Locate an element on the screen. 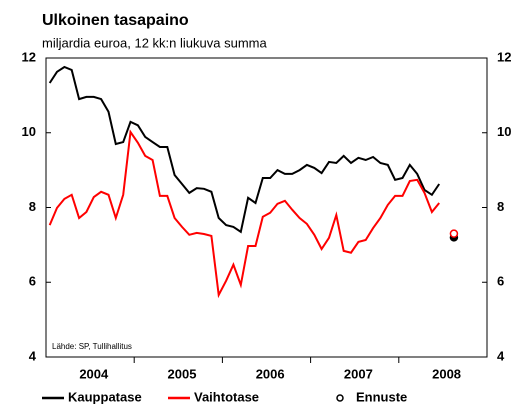 This screenshot has width=525, height=408. legend-label: Kauppatase is located at coordinates (105, 396).